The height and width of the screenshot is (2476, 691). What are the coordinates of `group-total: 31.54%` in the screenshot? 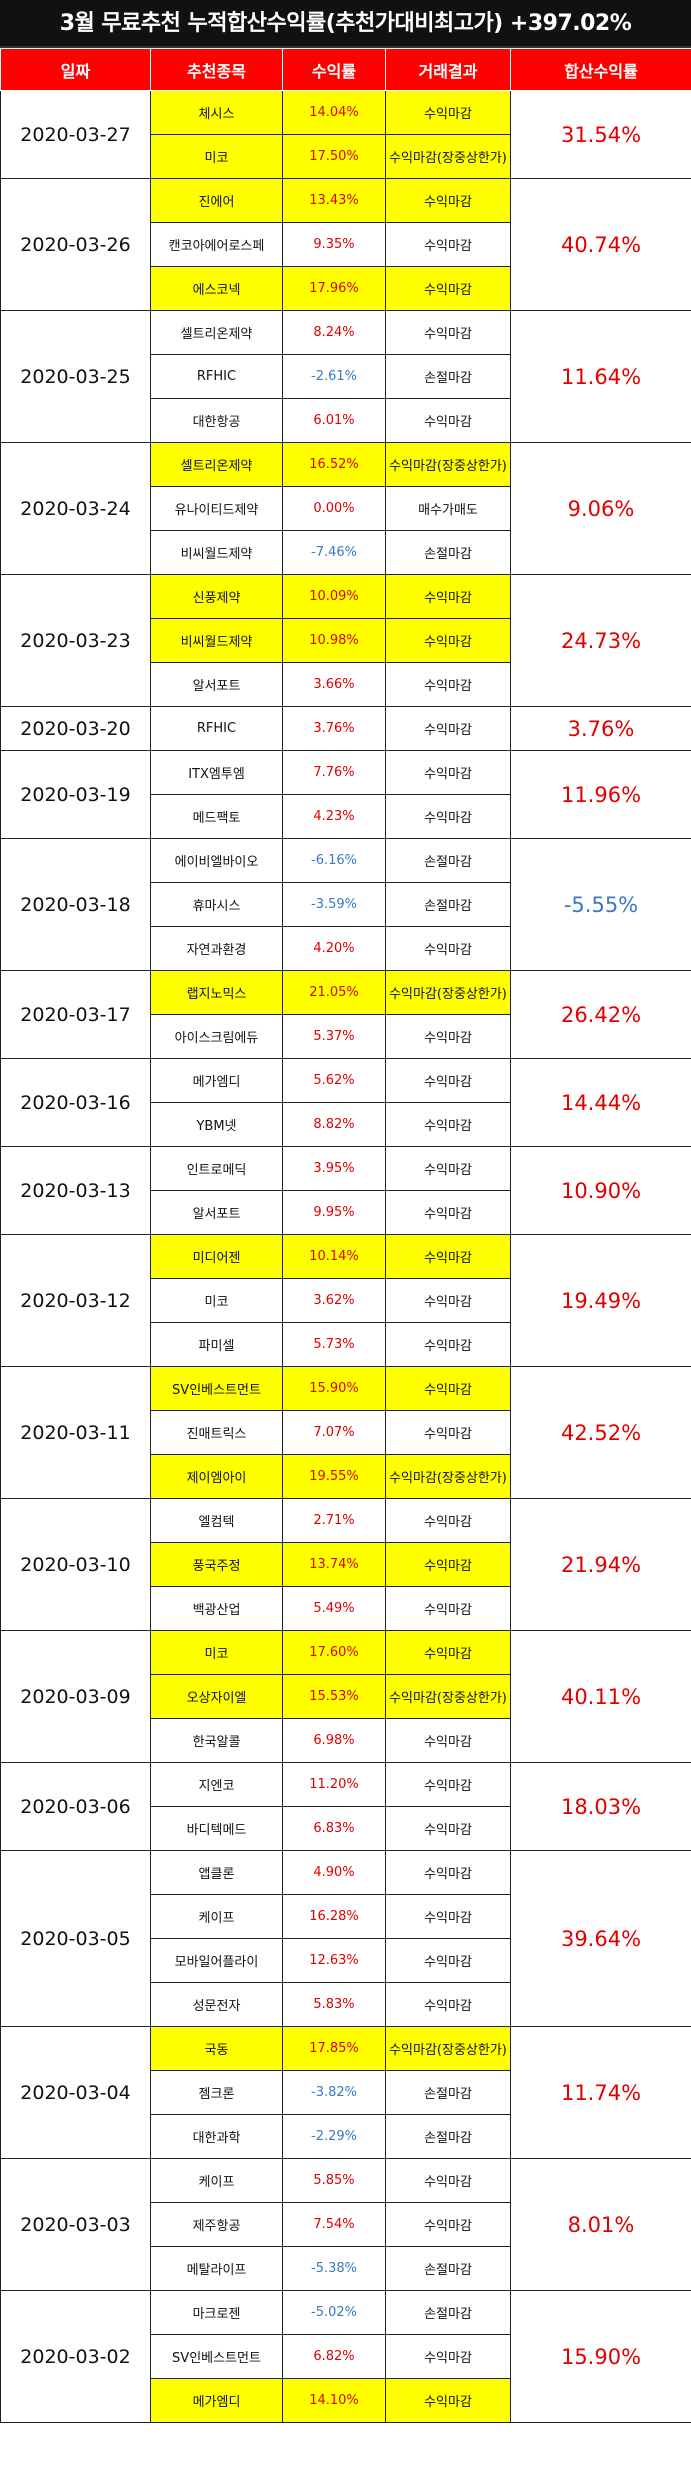 It's located at (600, 134).